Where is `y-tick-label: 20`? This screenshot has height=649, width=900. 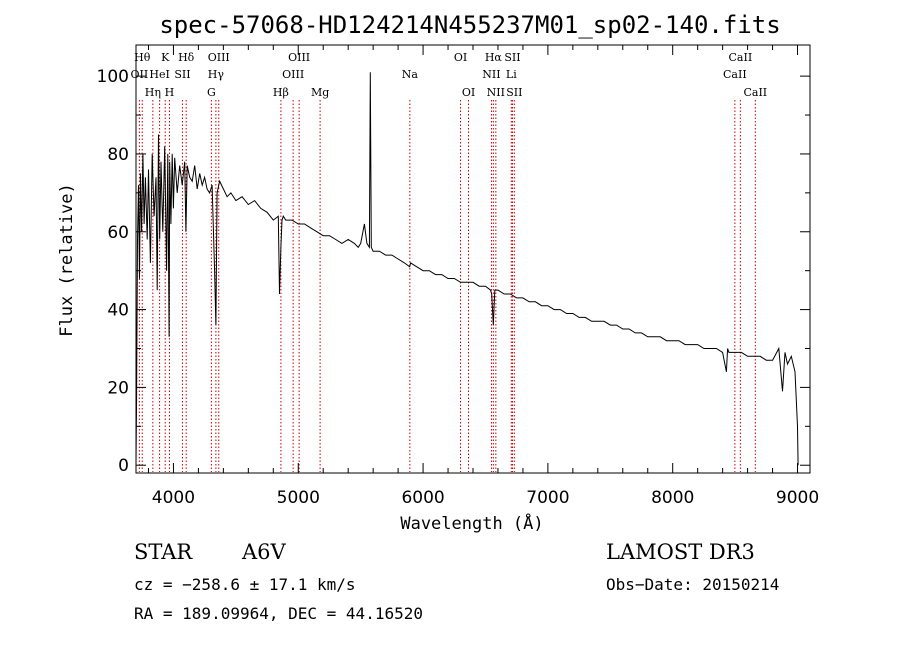
y-tick-label: 20 is located at coordinates (118, 388).